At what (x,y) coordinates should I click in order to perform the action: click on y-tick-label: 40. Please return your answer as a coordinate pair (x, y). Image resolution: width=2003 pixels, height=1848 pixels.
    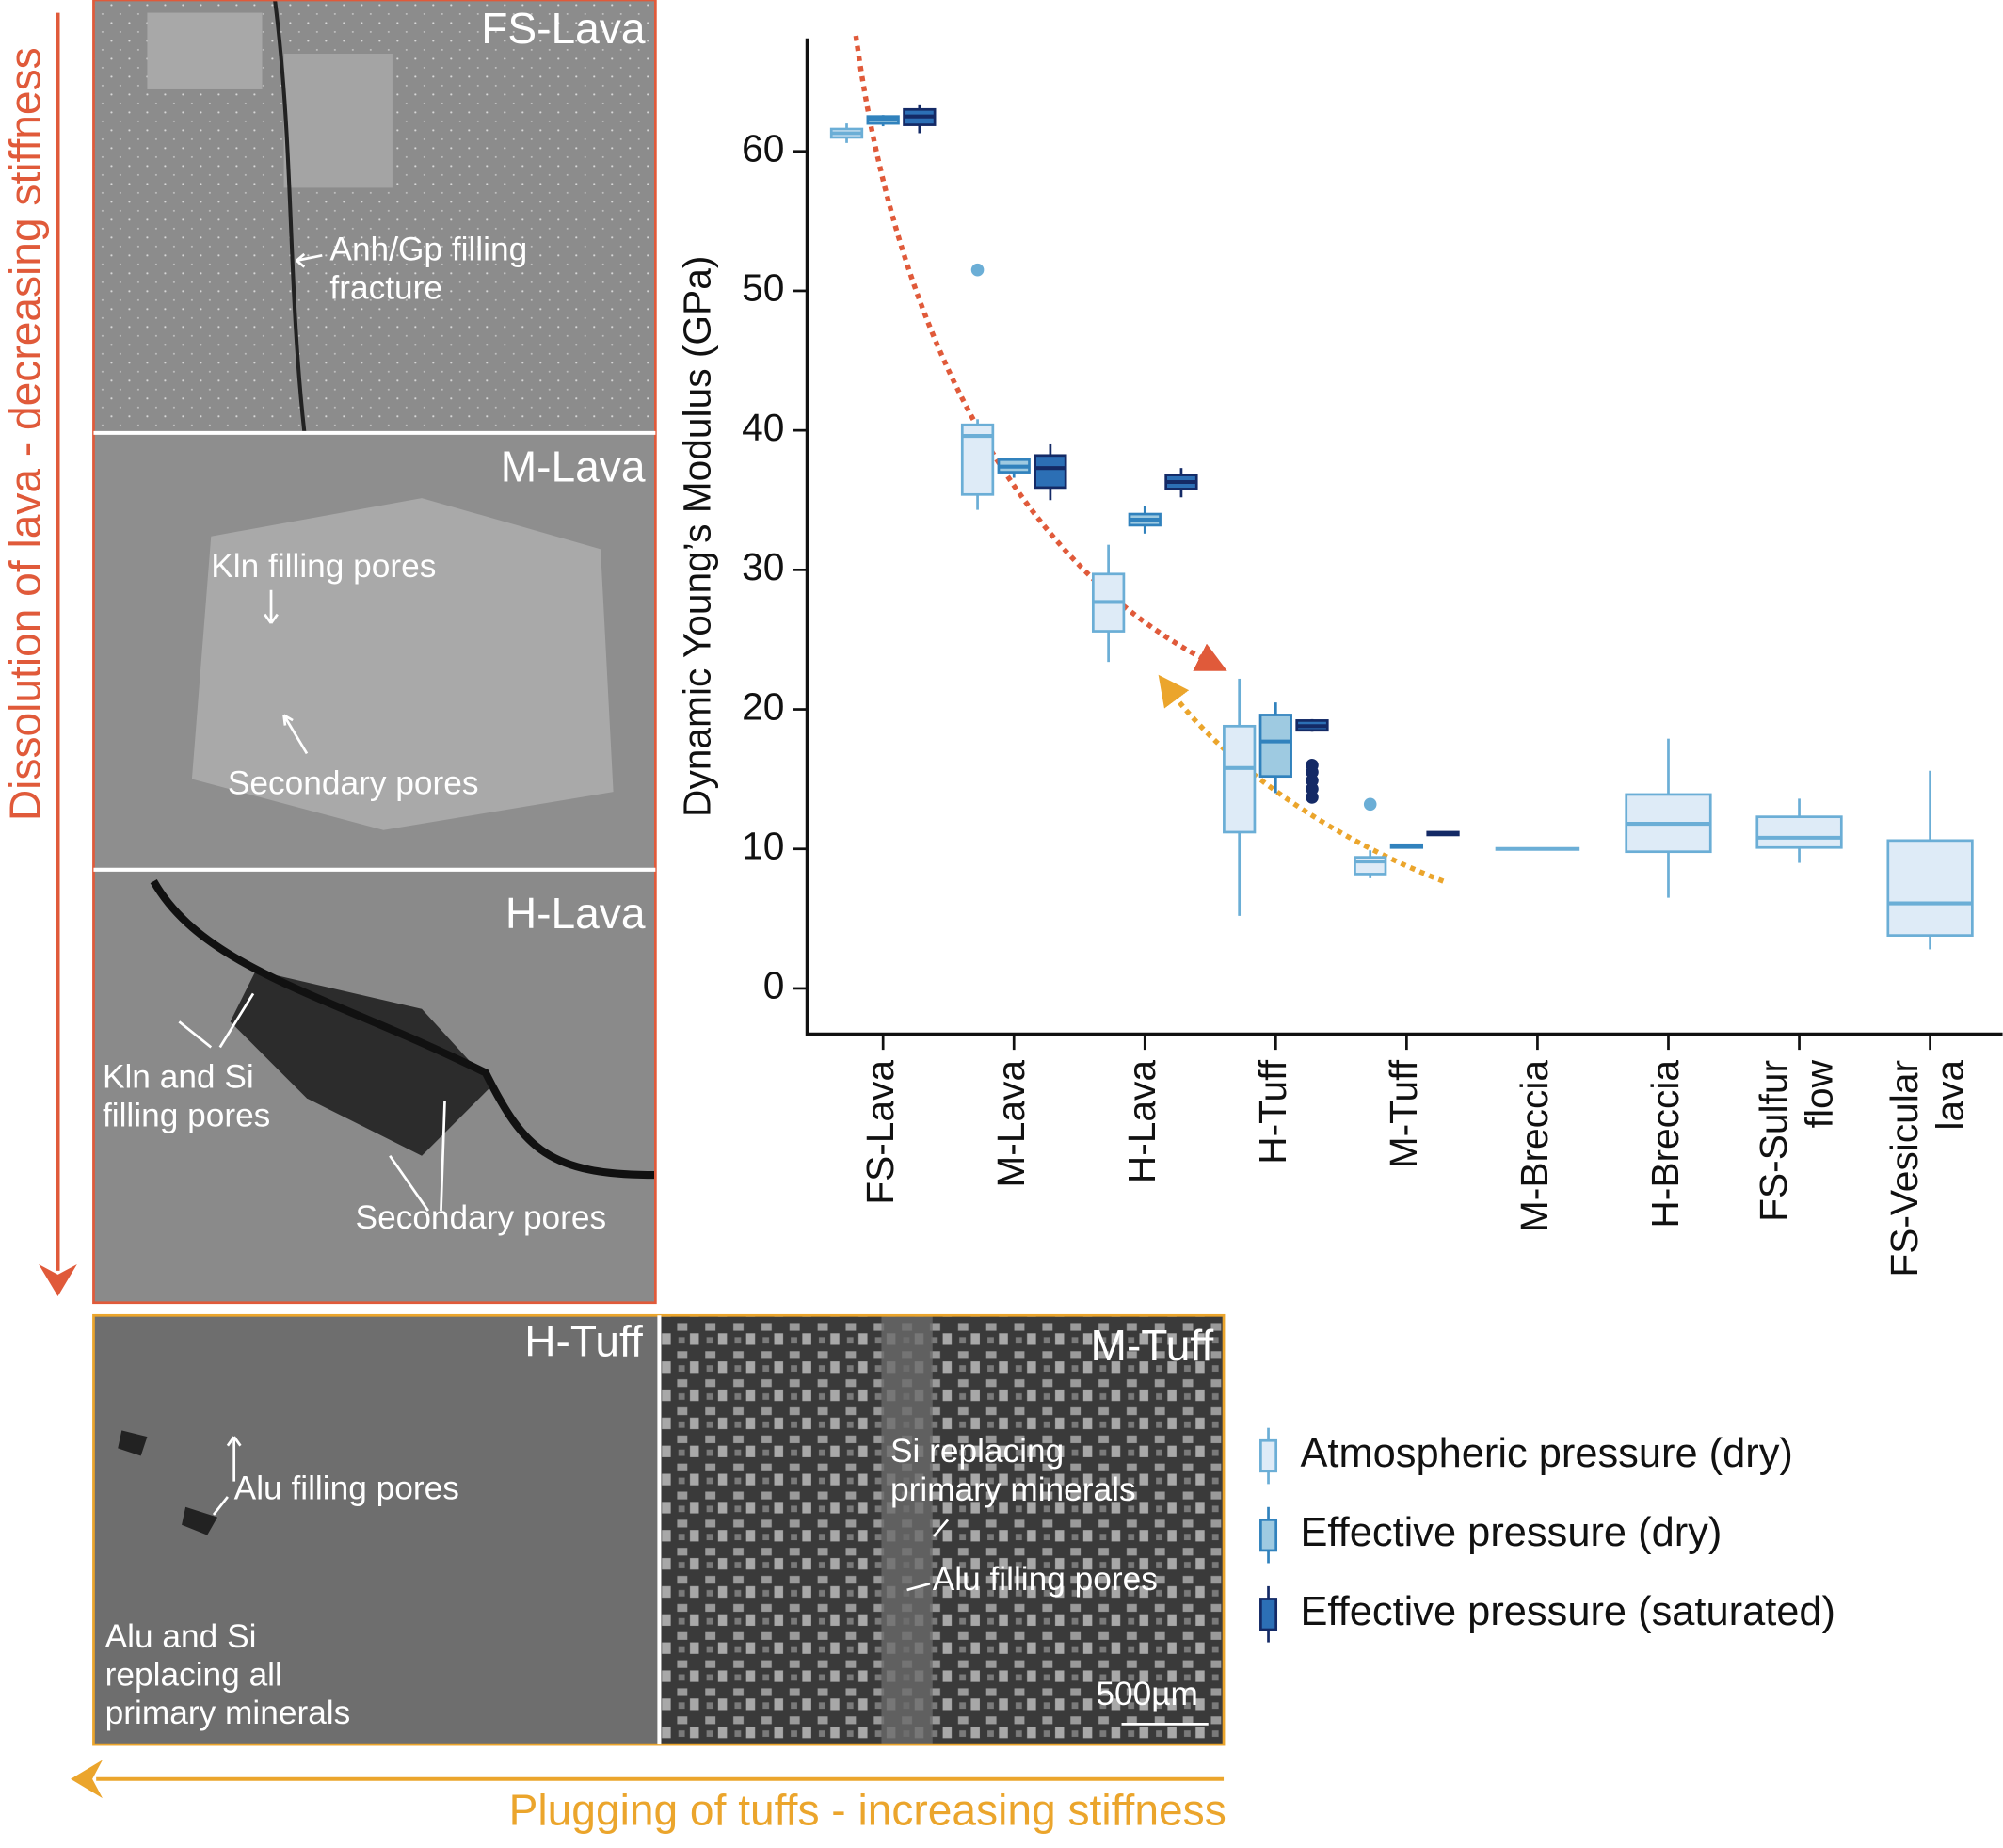
    Looking at the image, I should click on (763, 427).